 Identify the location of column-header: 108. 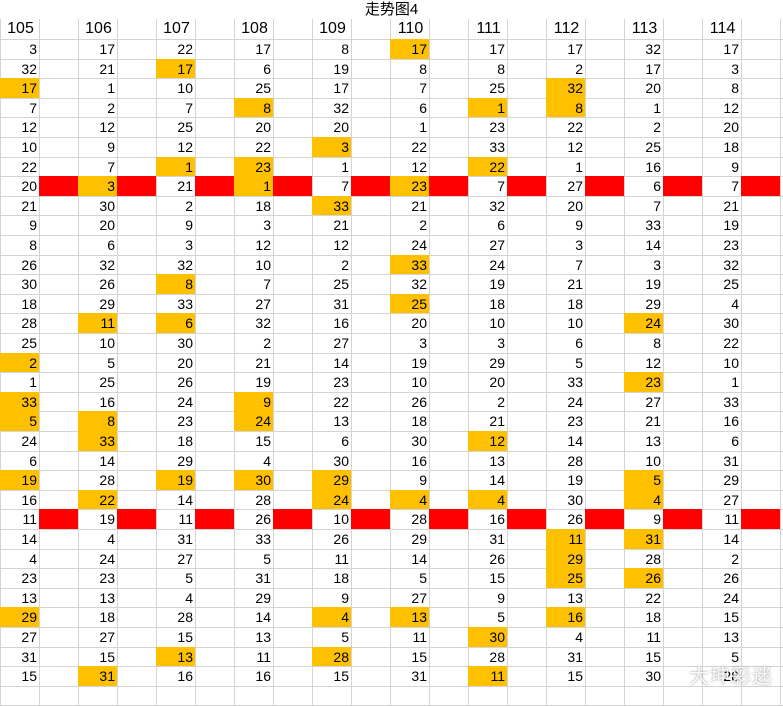
(254, 28).